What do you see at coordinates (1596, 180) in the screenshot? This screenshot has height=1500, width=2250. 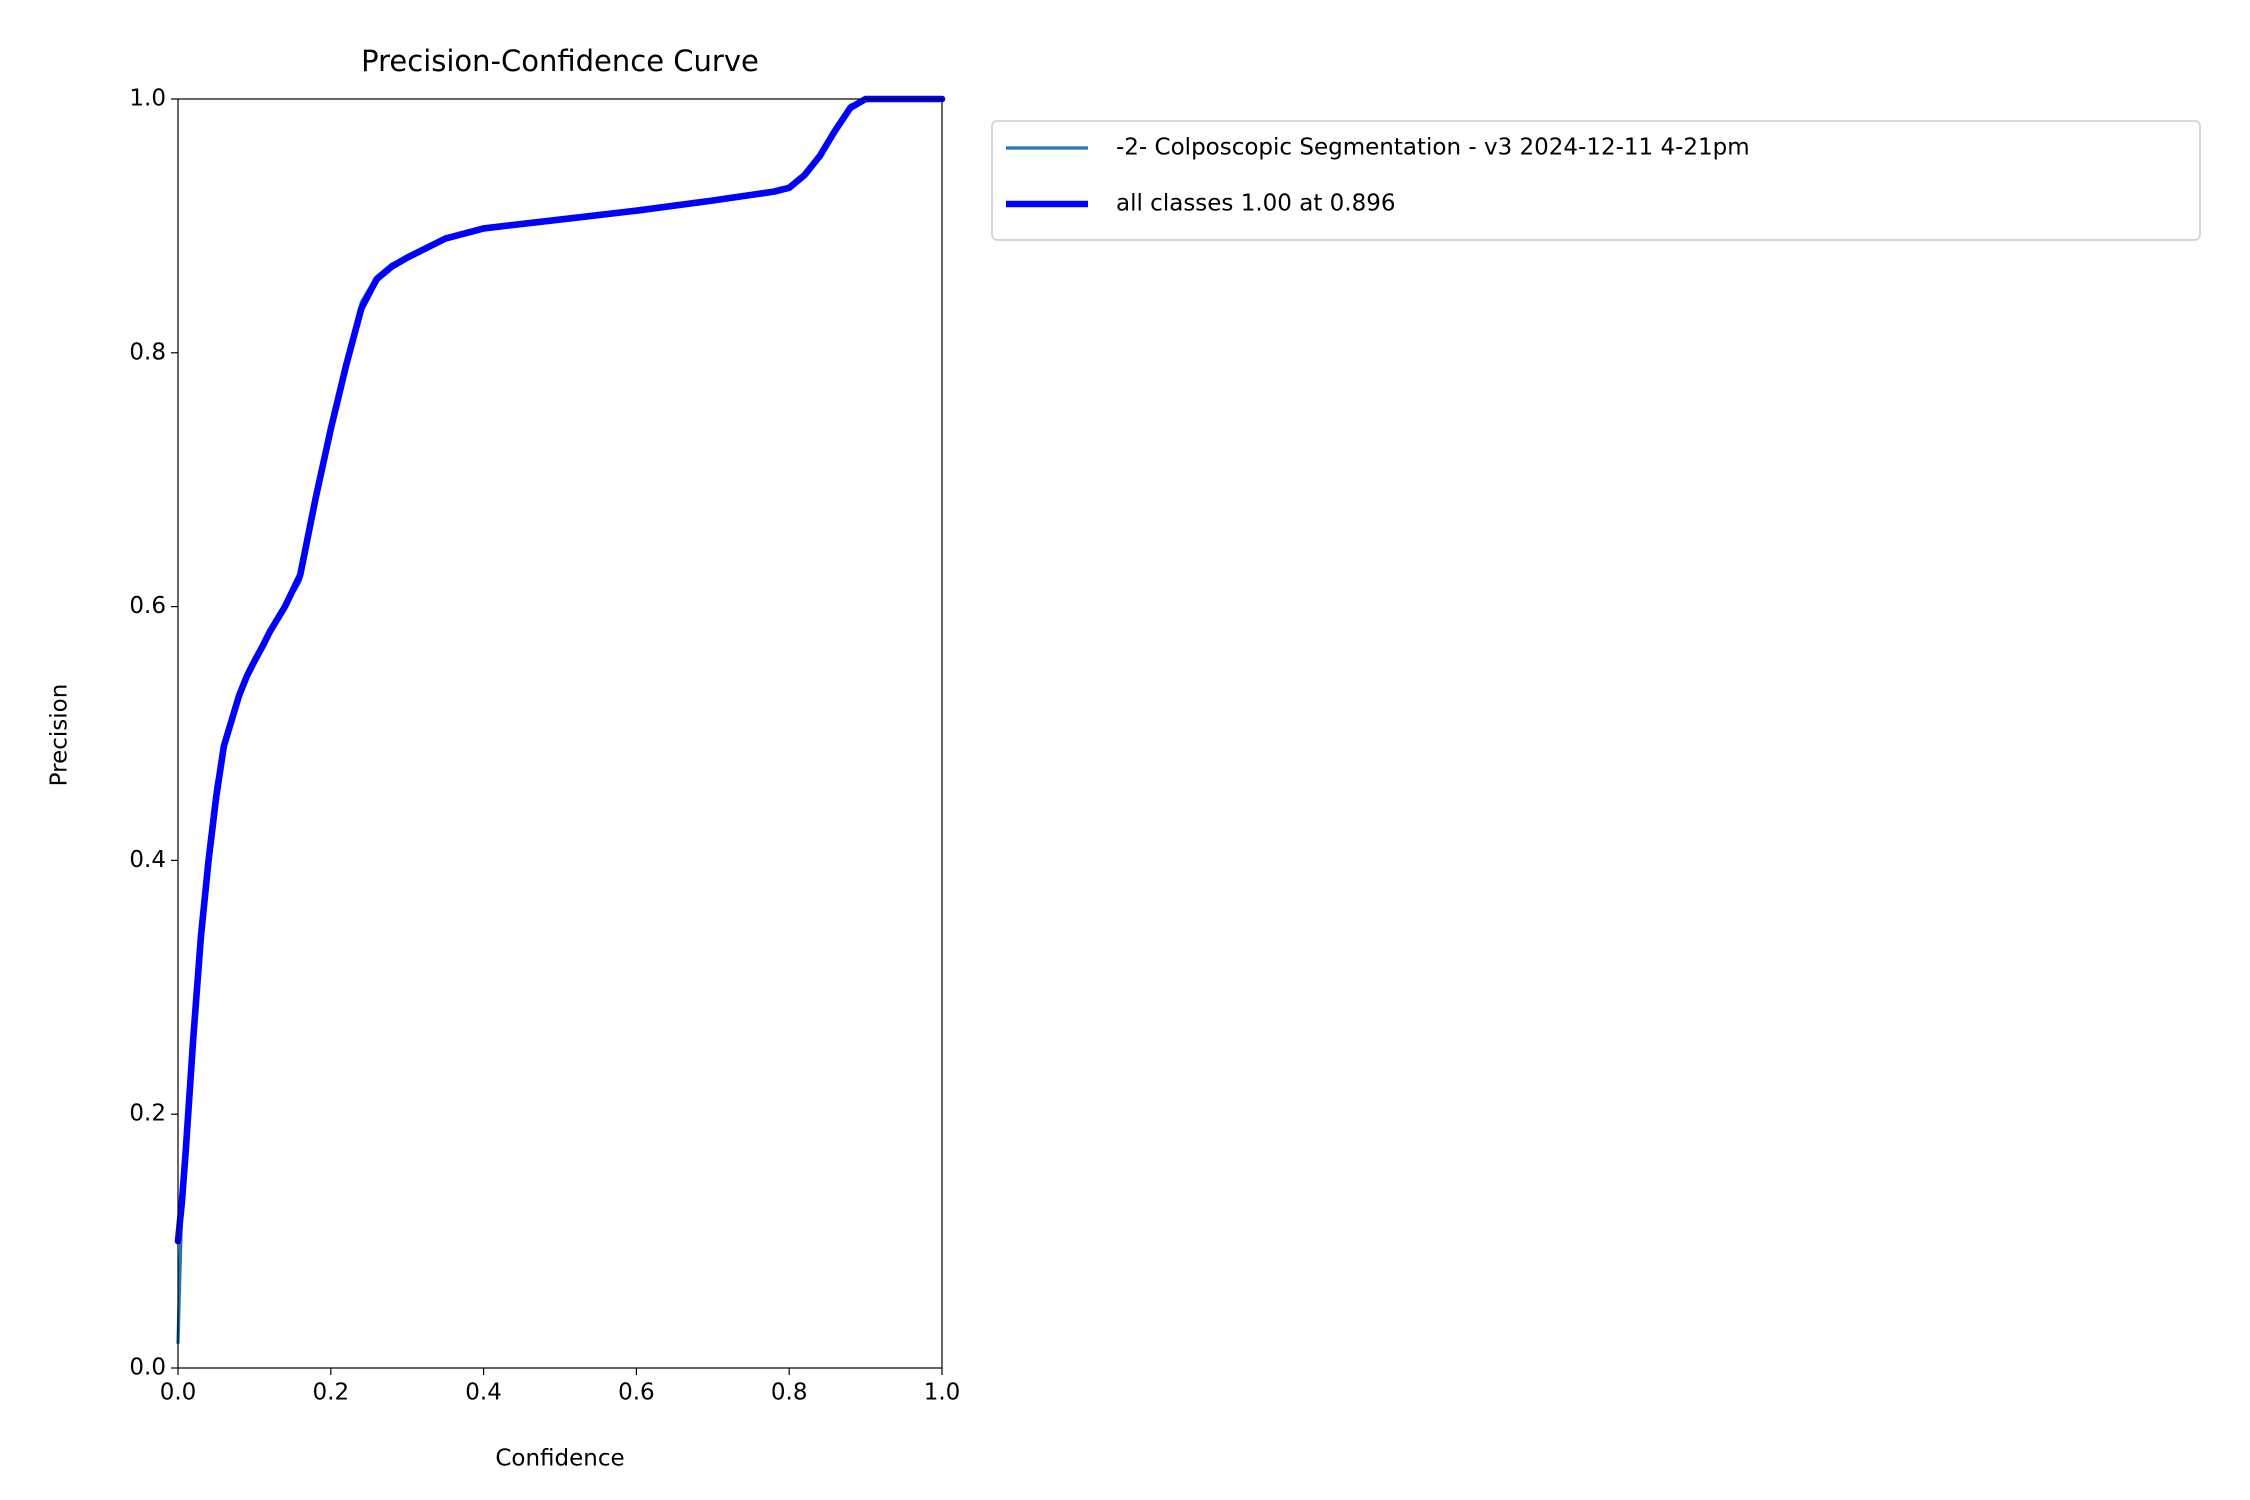 I see `legend-box` at bounding box center [1596, 180].